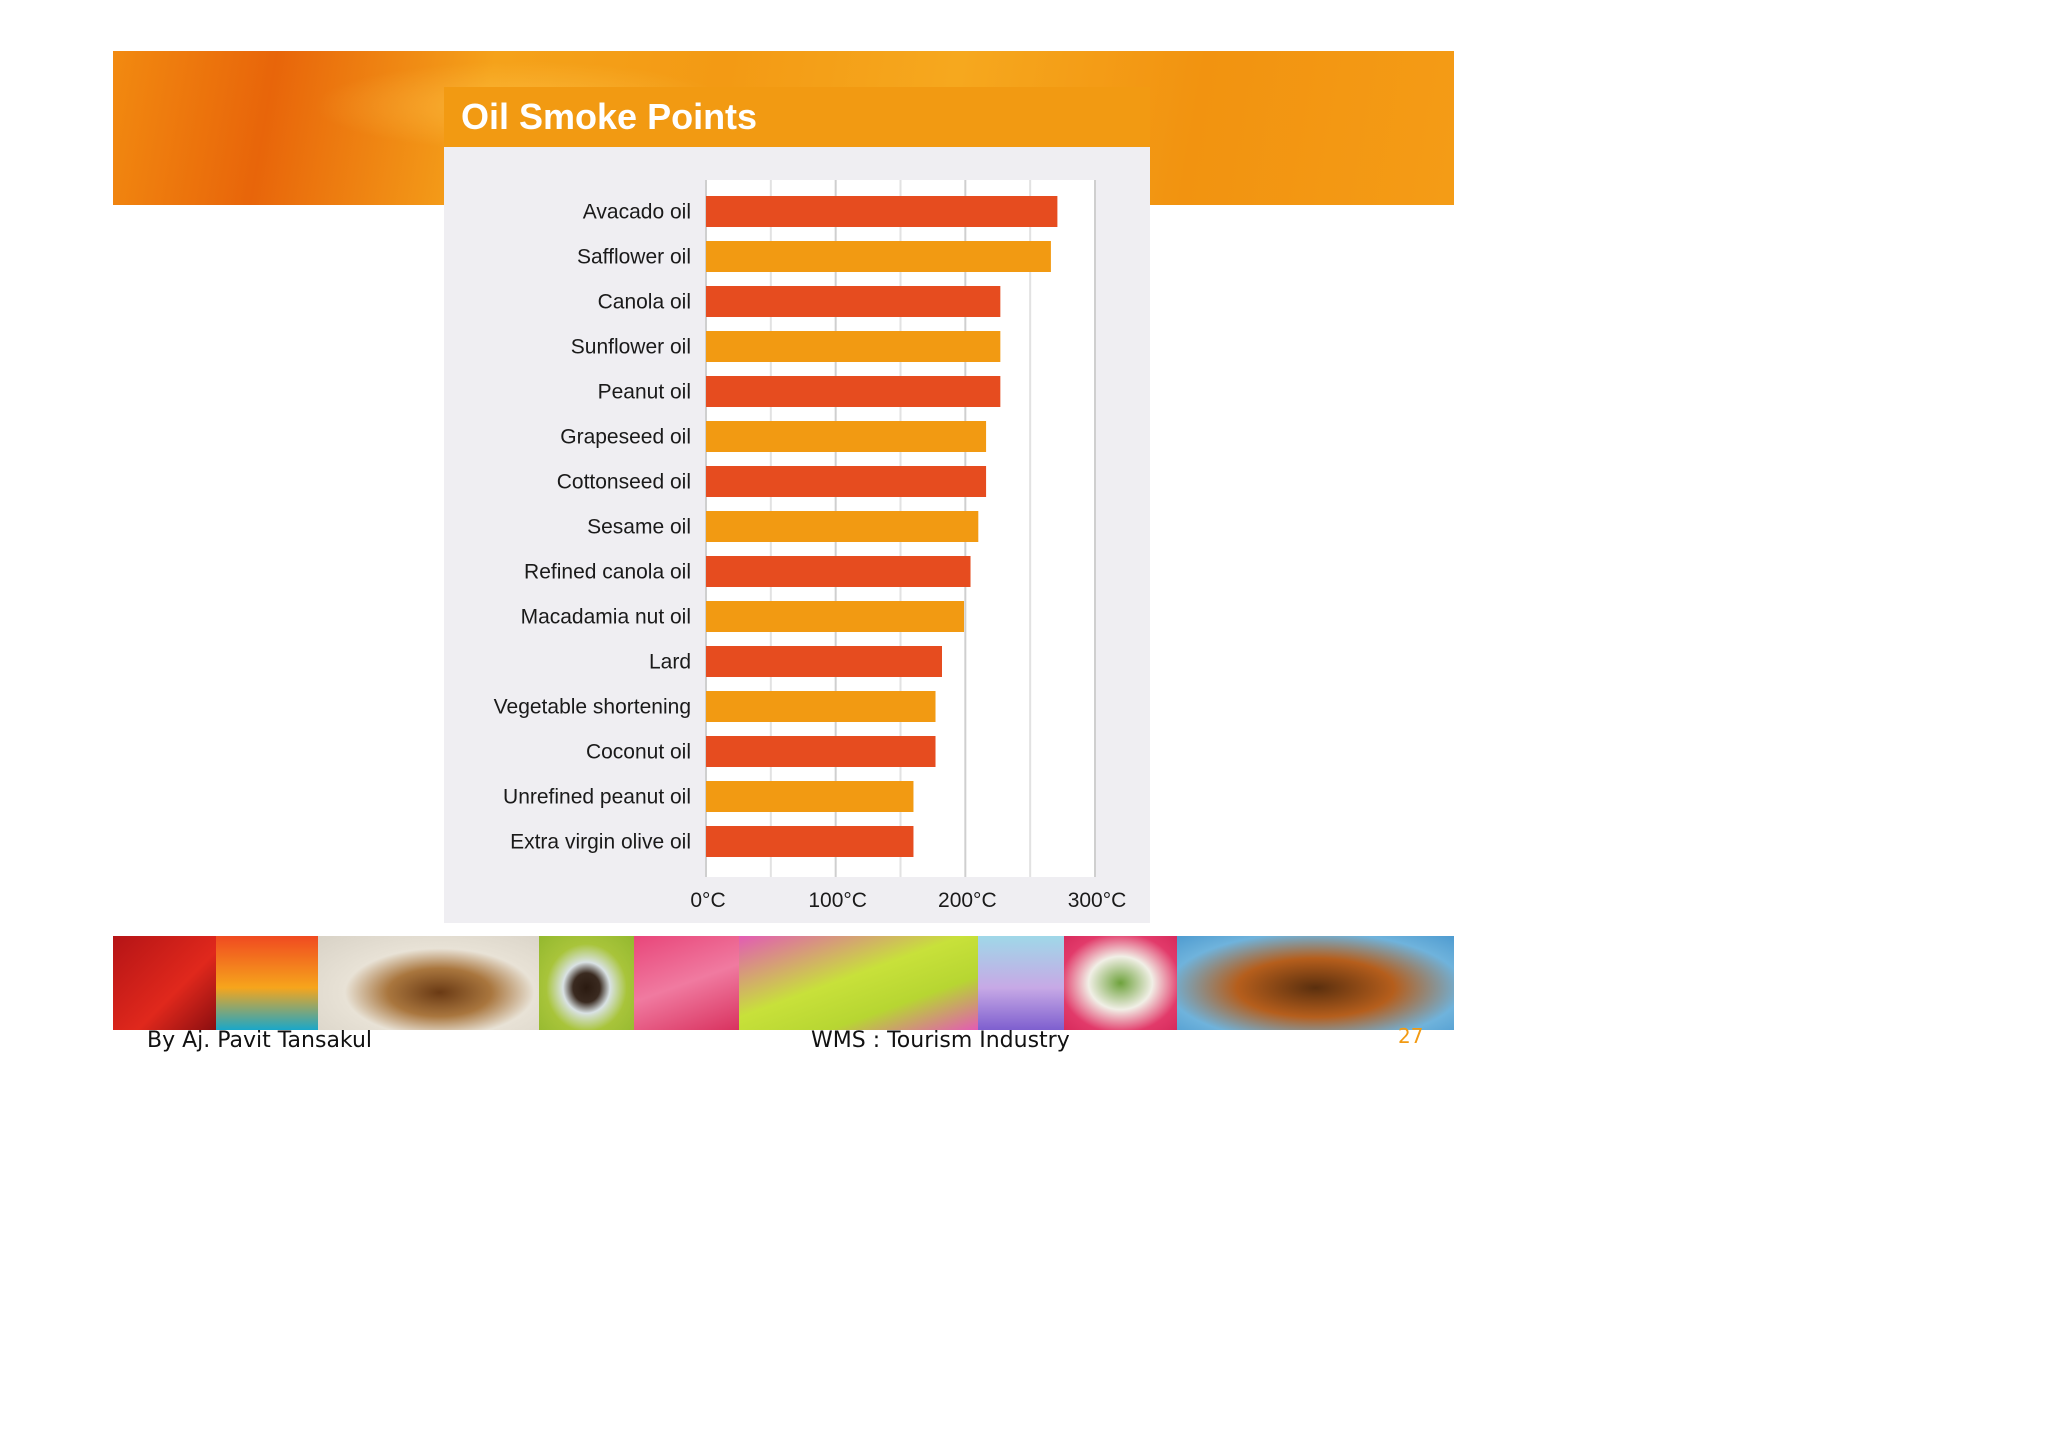 The image size is (2048, 1447). What do you see at coordinates (607, 572) in the screenshot?
I see `category-label: Refined canola oil` at bounding box center [607, 572].